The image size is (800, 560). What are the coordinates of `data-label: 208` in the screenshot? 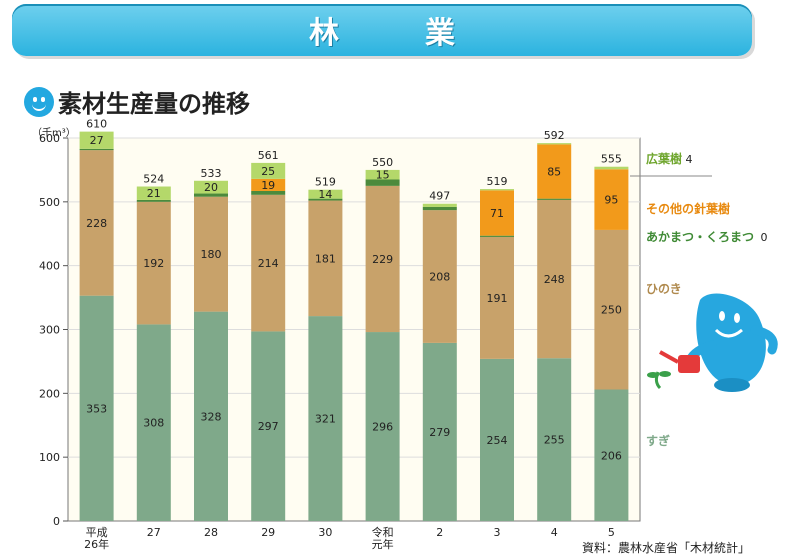 It's located at (439, 277).